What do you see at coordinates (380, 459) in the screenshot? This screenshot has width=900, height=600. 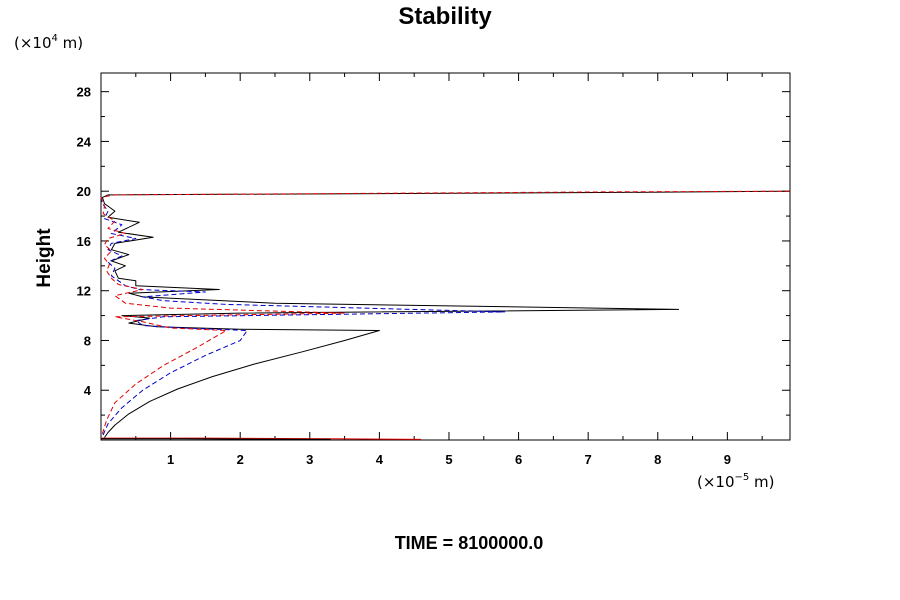 I see `x-tick-label-4: 4` at bounding box center [380, 459].